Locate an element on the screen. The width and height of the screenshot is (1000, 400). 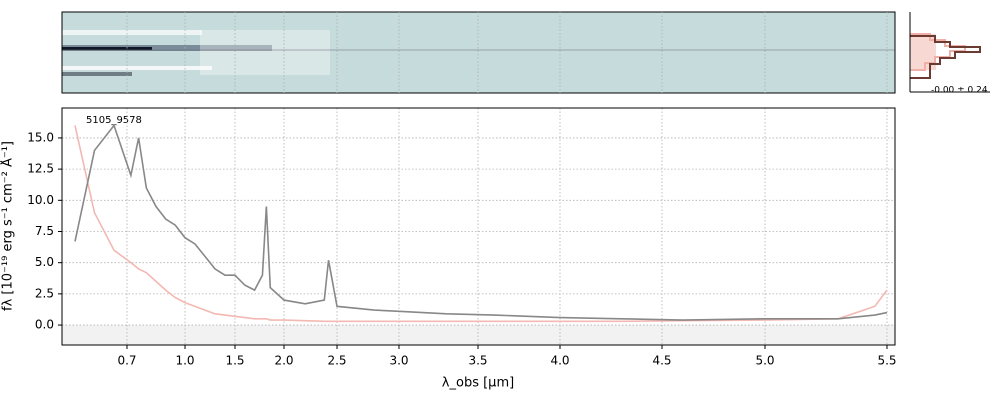
x-tick-label: 0.7 is located at coordinates (126, 361).